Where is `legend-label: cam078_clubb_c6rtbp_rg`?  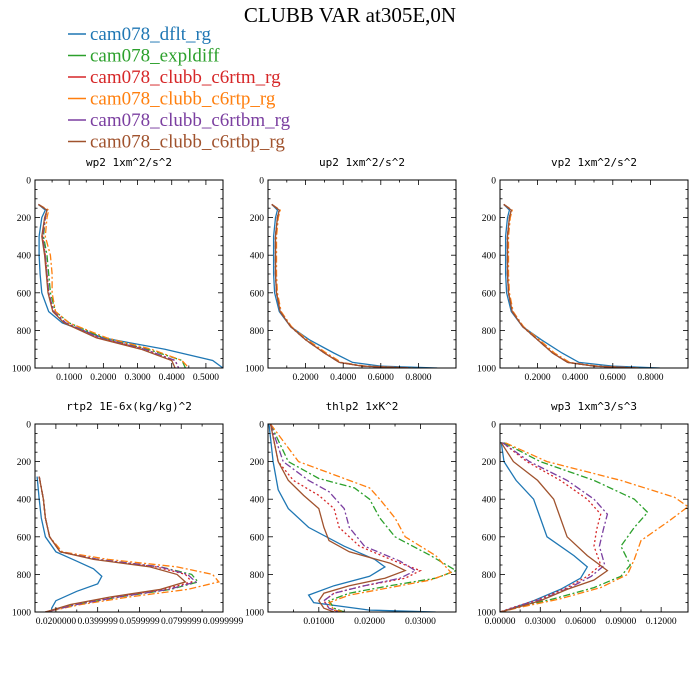 legend-label: cam078_clubb_c6rtbp_rg is located at coordinates (187, 142).